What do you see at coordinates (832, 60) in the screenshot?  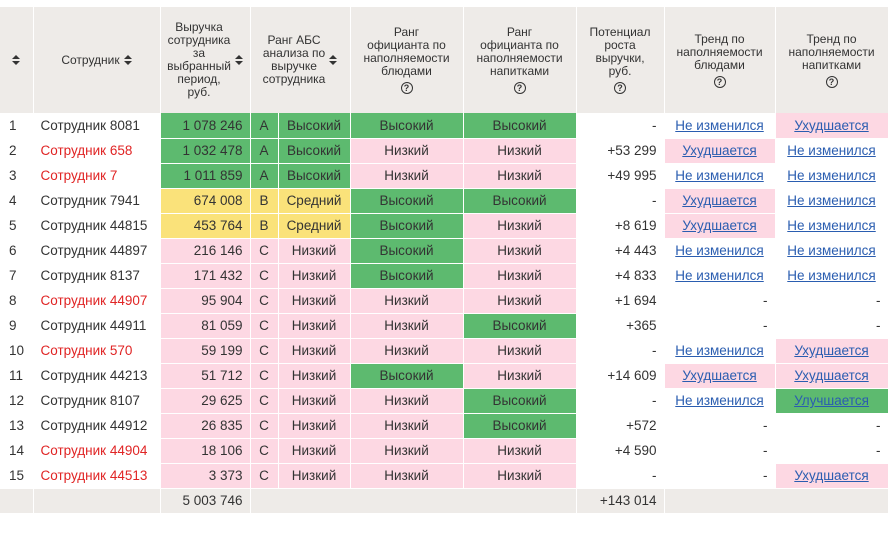 I see `trend-drink-header: Тренд по наполняемости напитками?` at bounding box center [832, 60].